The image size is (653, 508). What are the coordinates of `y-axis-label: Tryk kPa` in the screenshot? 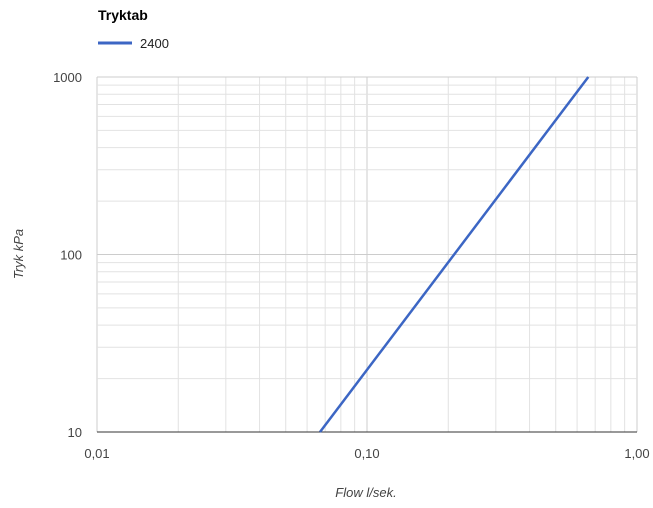 It's located at (18, 254).